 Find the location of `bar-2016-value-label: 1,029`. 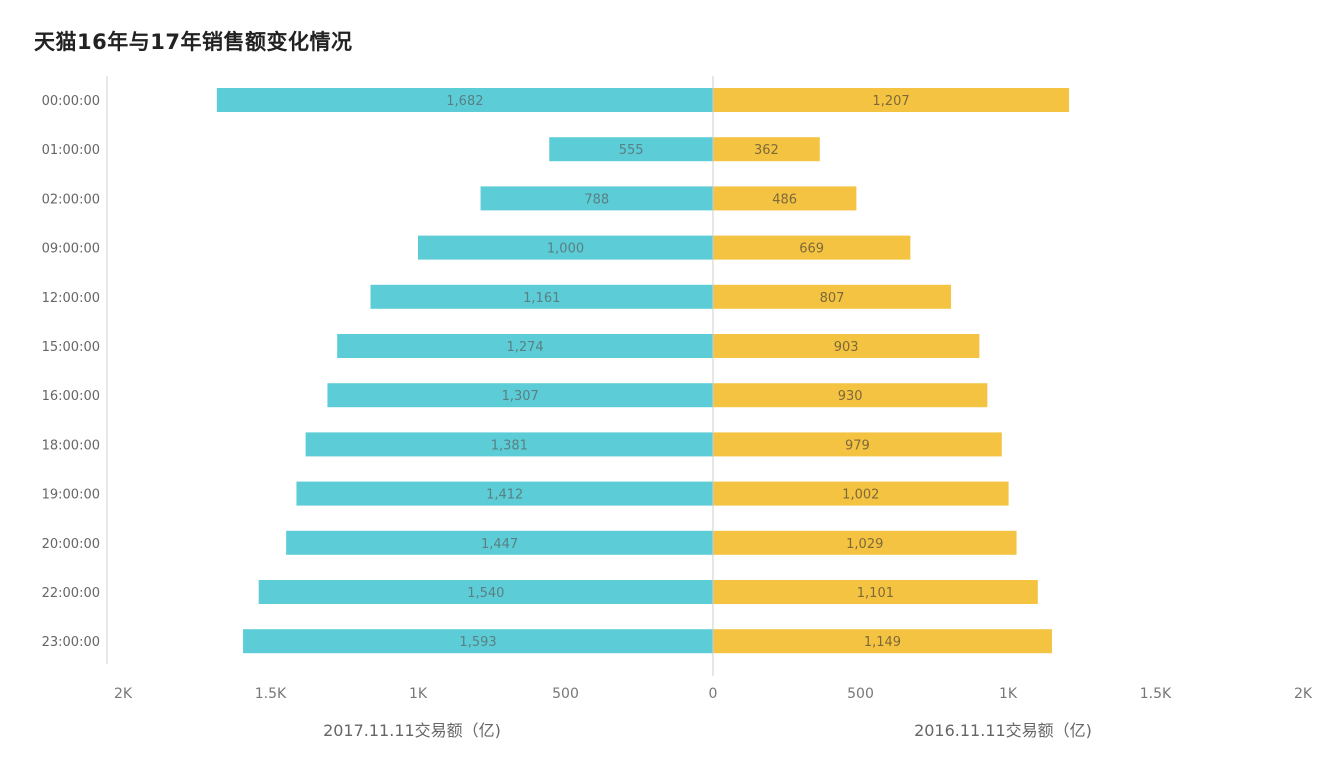

bar-2016-value-label: 1,029 is located at coordinates (864, 544).